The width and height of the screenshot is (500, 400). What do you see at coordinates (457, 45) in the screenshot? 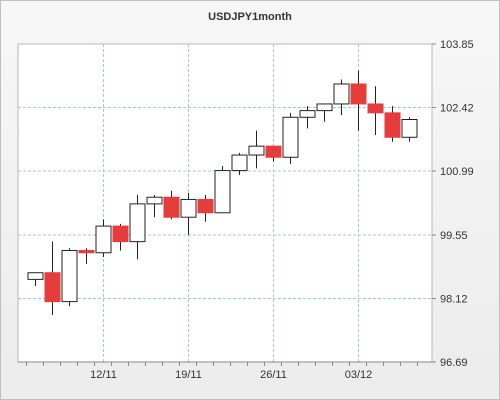
I see `y-tick-label: 103.85` at bounding box center [457, 45].